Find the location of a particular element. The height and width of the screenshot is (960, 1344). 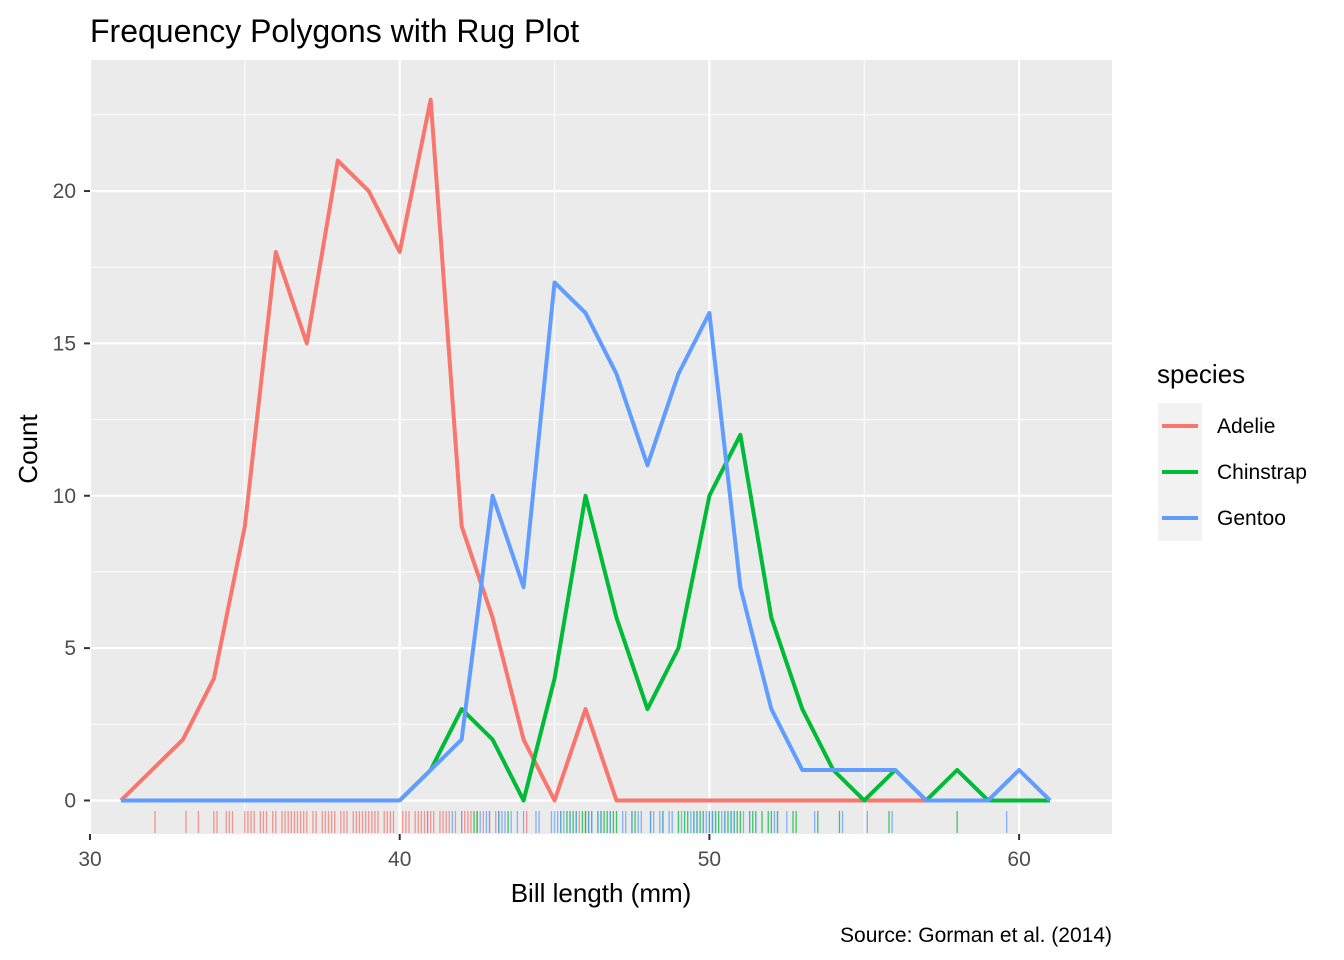

rug-plot is located at coordinates (581, 822).